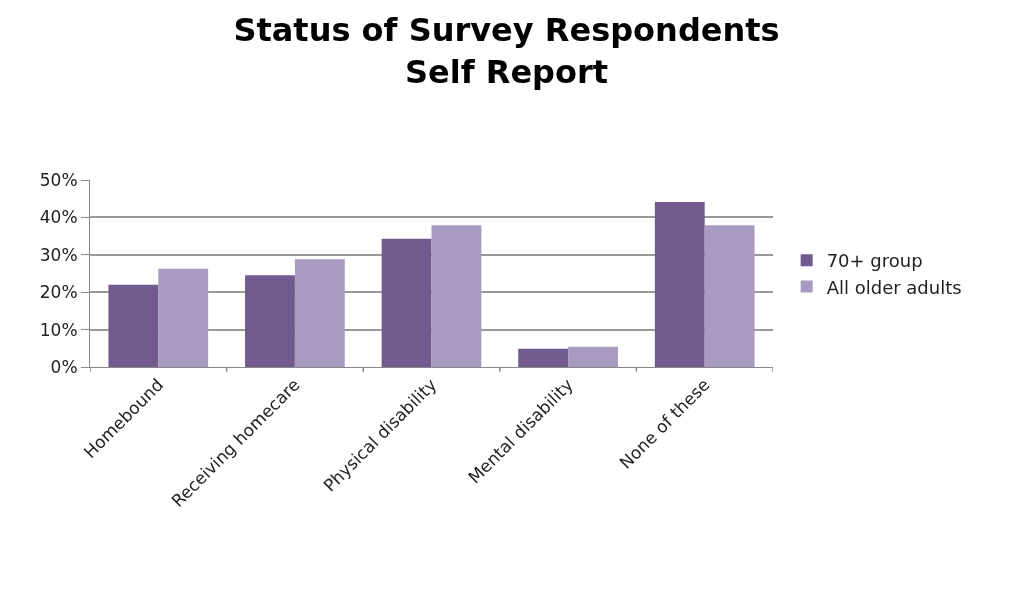 This screenshot has width=1013, height=592. I want to click on legend-label: All older adults, so click(894, 287).